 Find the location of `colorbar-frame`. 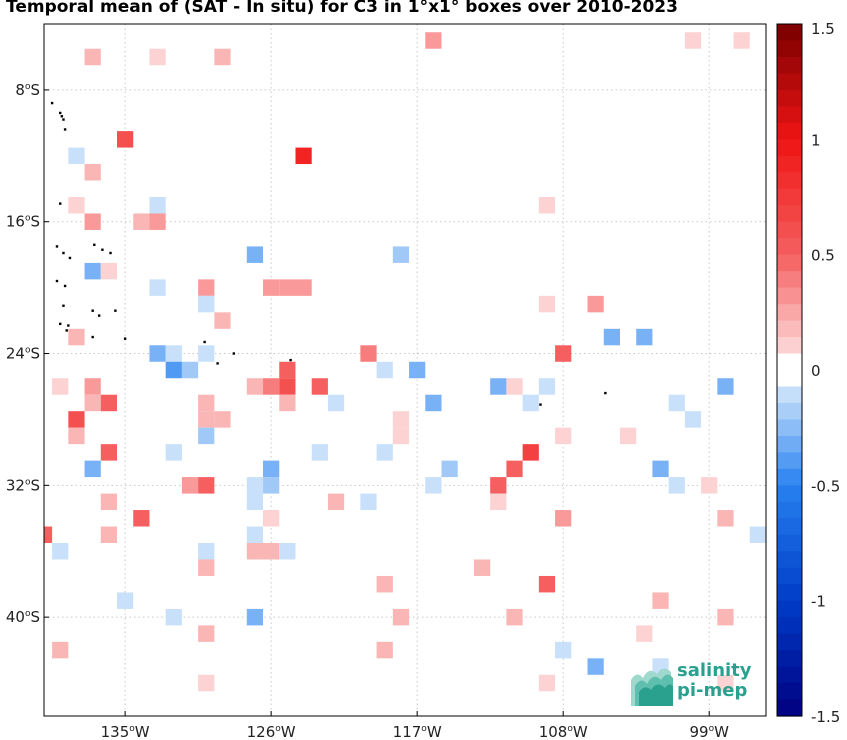

colorbar-frame is located at coordinates (789, 370).